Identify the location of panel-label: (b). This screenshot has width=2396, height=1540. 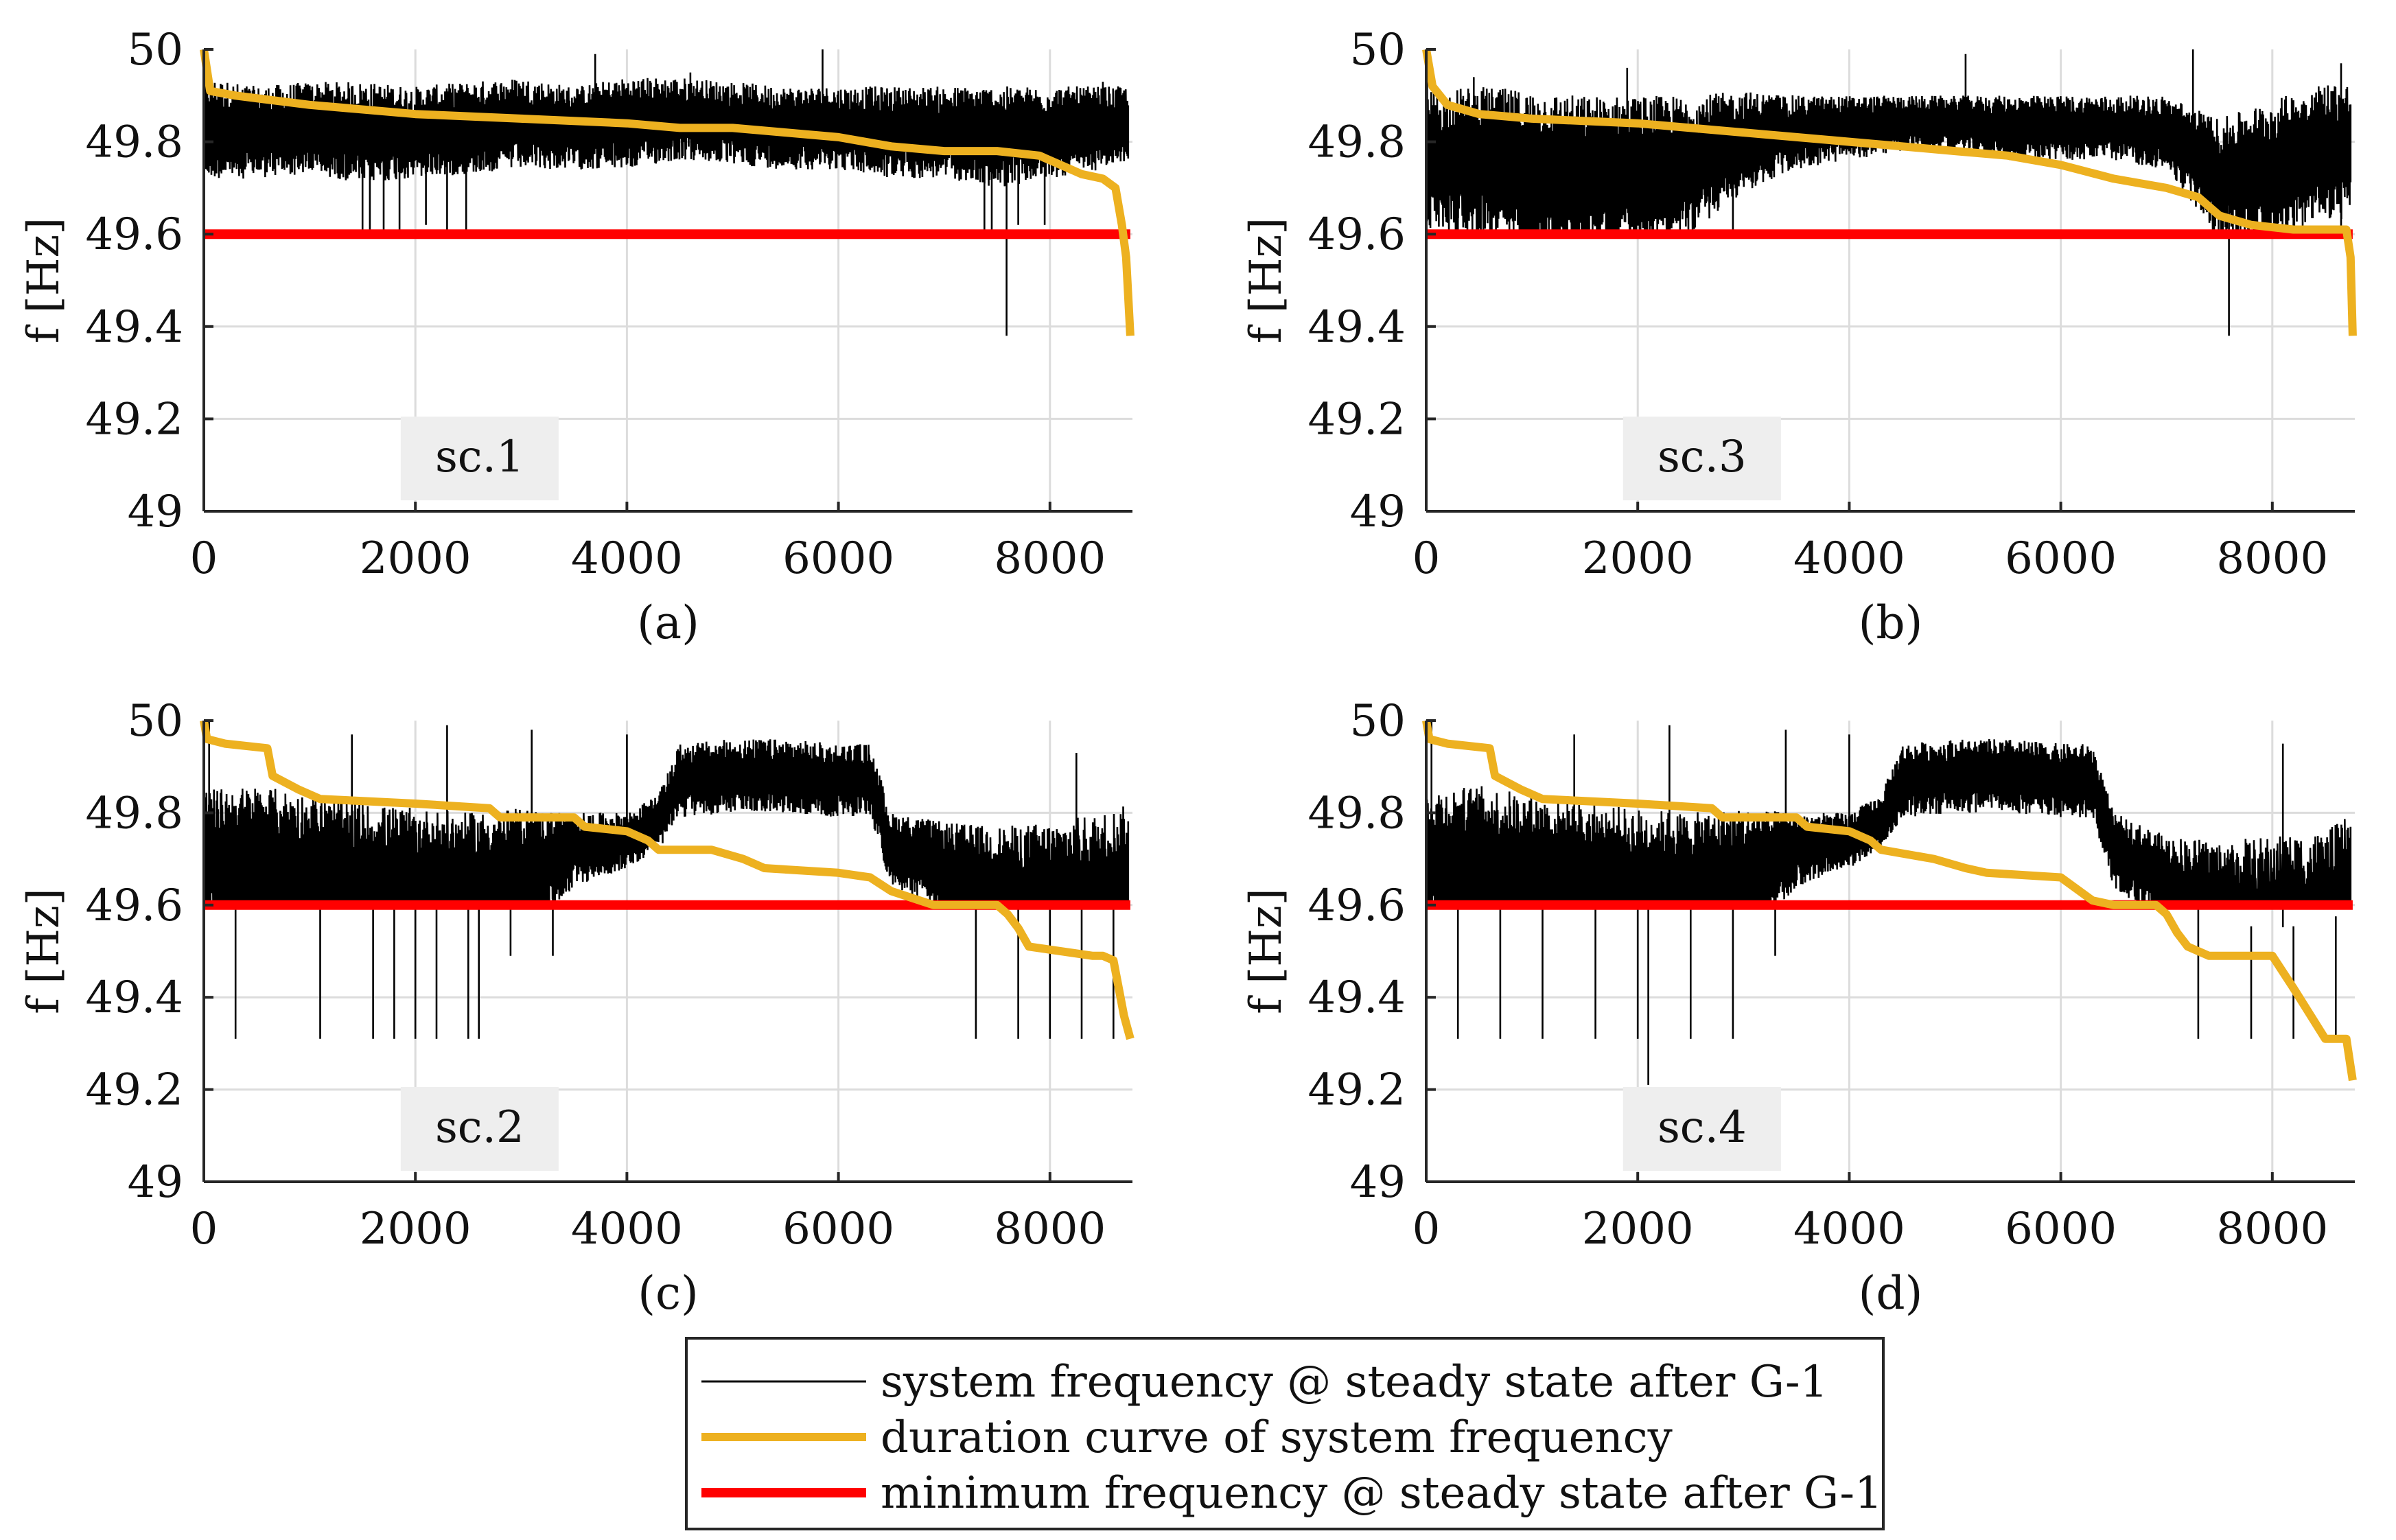
(1891, 622).